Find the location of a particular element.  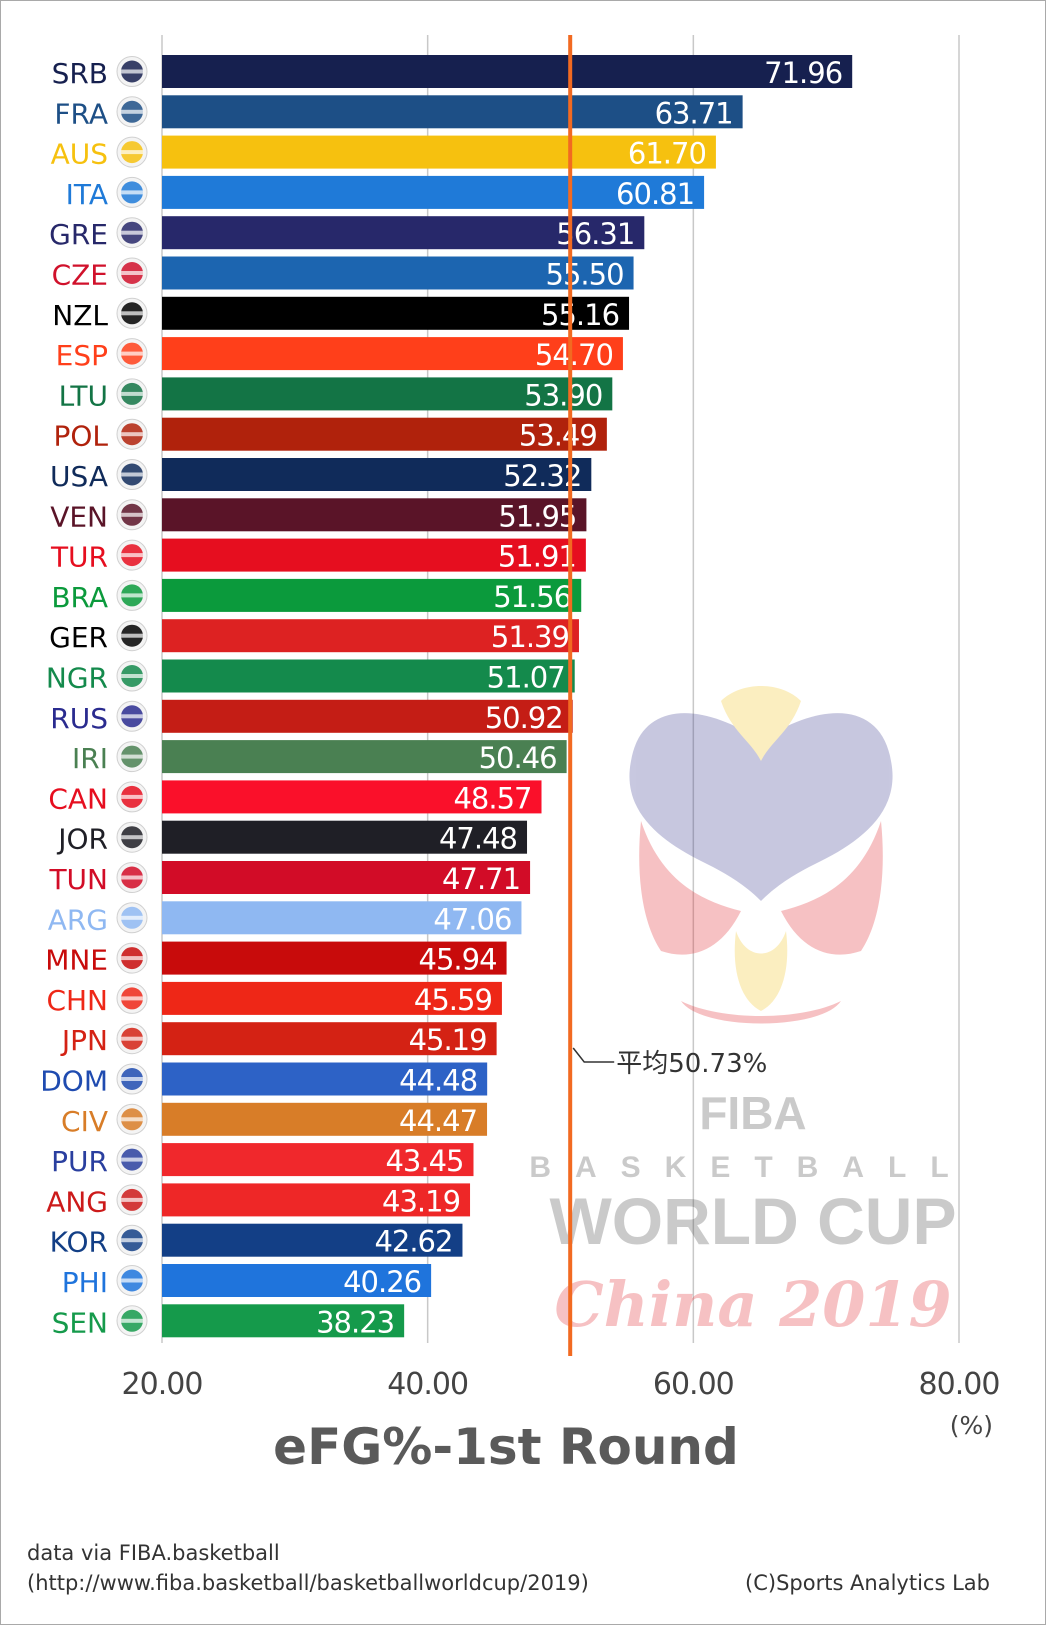

argentina-flag-icon is located at coordinates (132, 918).